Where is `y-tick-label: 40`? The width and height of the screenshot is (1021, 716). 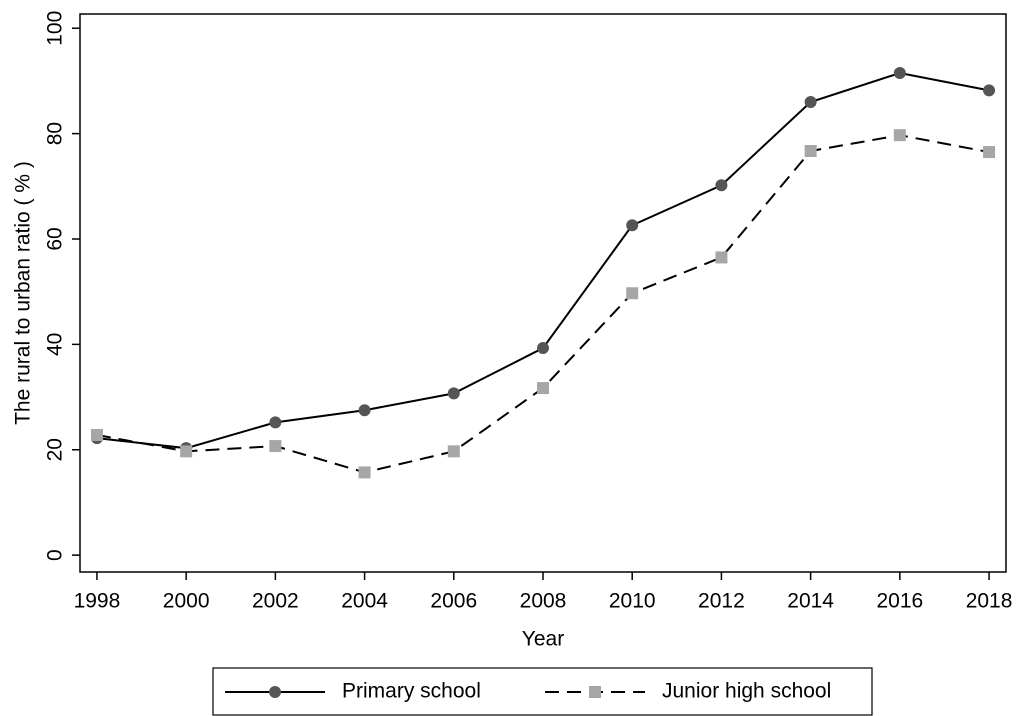
y-tick-label: 40 is located at coordinates (55, 344).